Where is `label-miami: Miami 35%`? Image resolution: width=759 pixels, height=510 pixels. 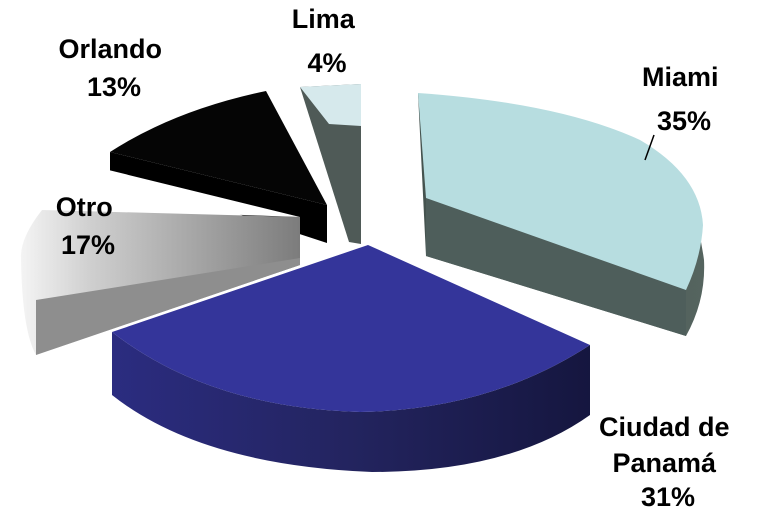
label-miami: Miami 35% is located at coordinates (684, 99).